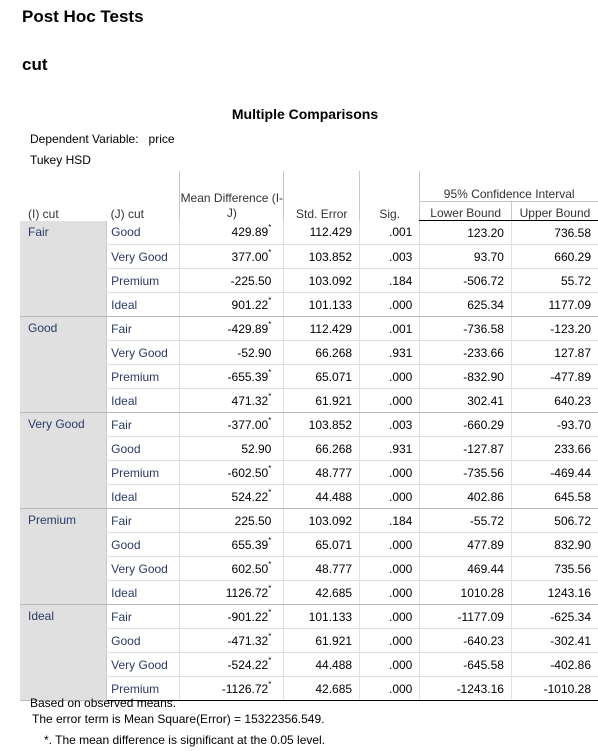 The width and height of the screenshot is (598, 751). What do you see at coordinates (389, 448) in the screenshot?
I see `cell-sig: .931` at bounding box center [389, 448].